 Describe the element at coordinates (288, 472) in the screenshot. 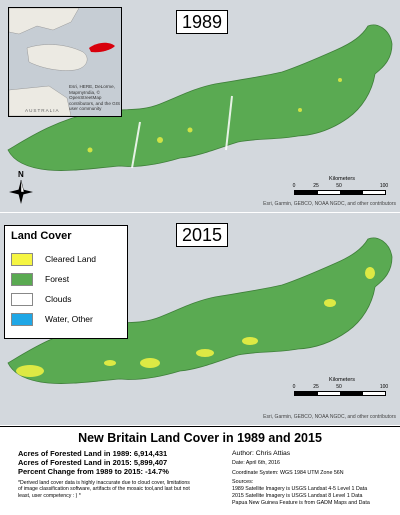

I see `coordinate-system-line: Coordinate System: WGS 1984 UTM Zone 56N` at that location.